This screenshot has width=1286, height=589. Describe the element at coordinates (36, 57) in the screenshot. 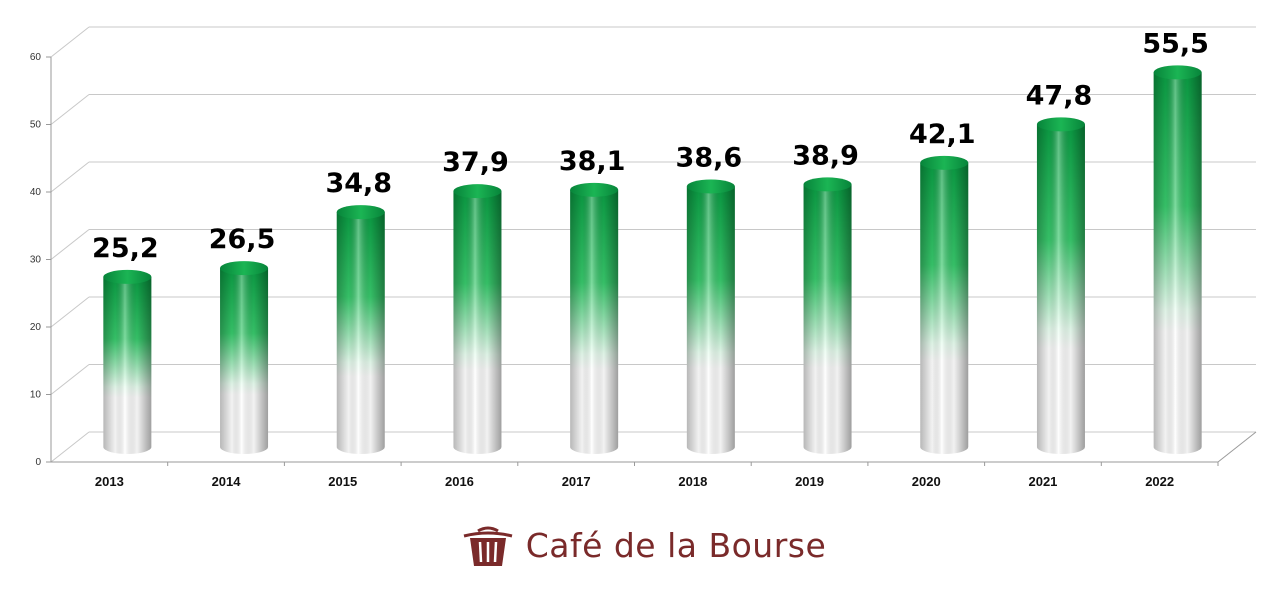

I see `y-tick-label: 60` at that location.